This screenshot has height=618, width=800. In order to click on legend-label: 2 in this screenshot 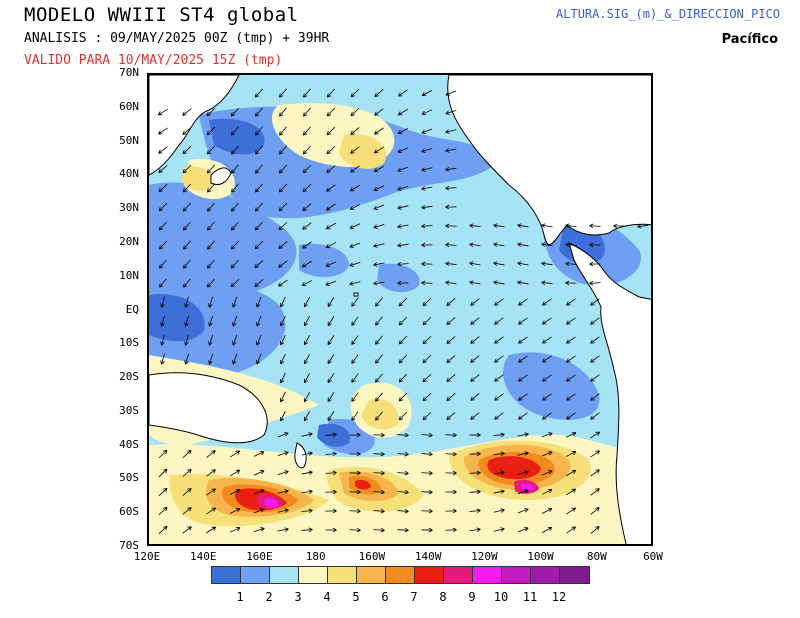, I will do `click(269, 597)`.